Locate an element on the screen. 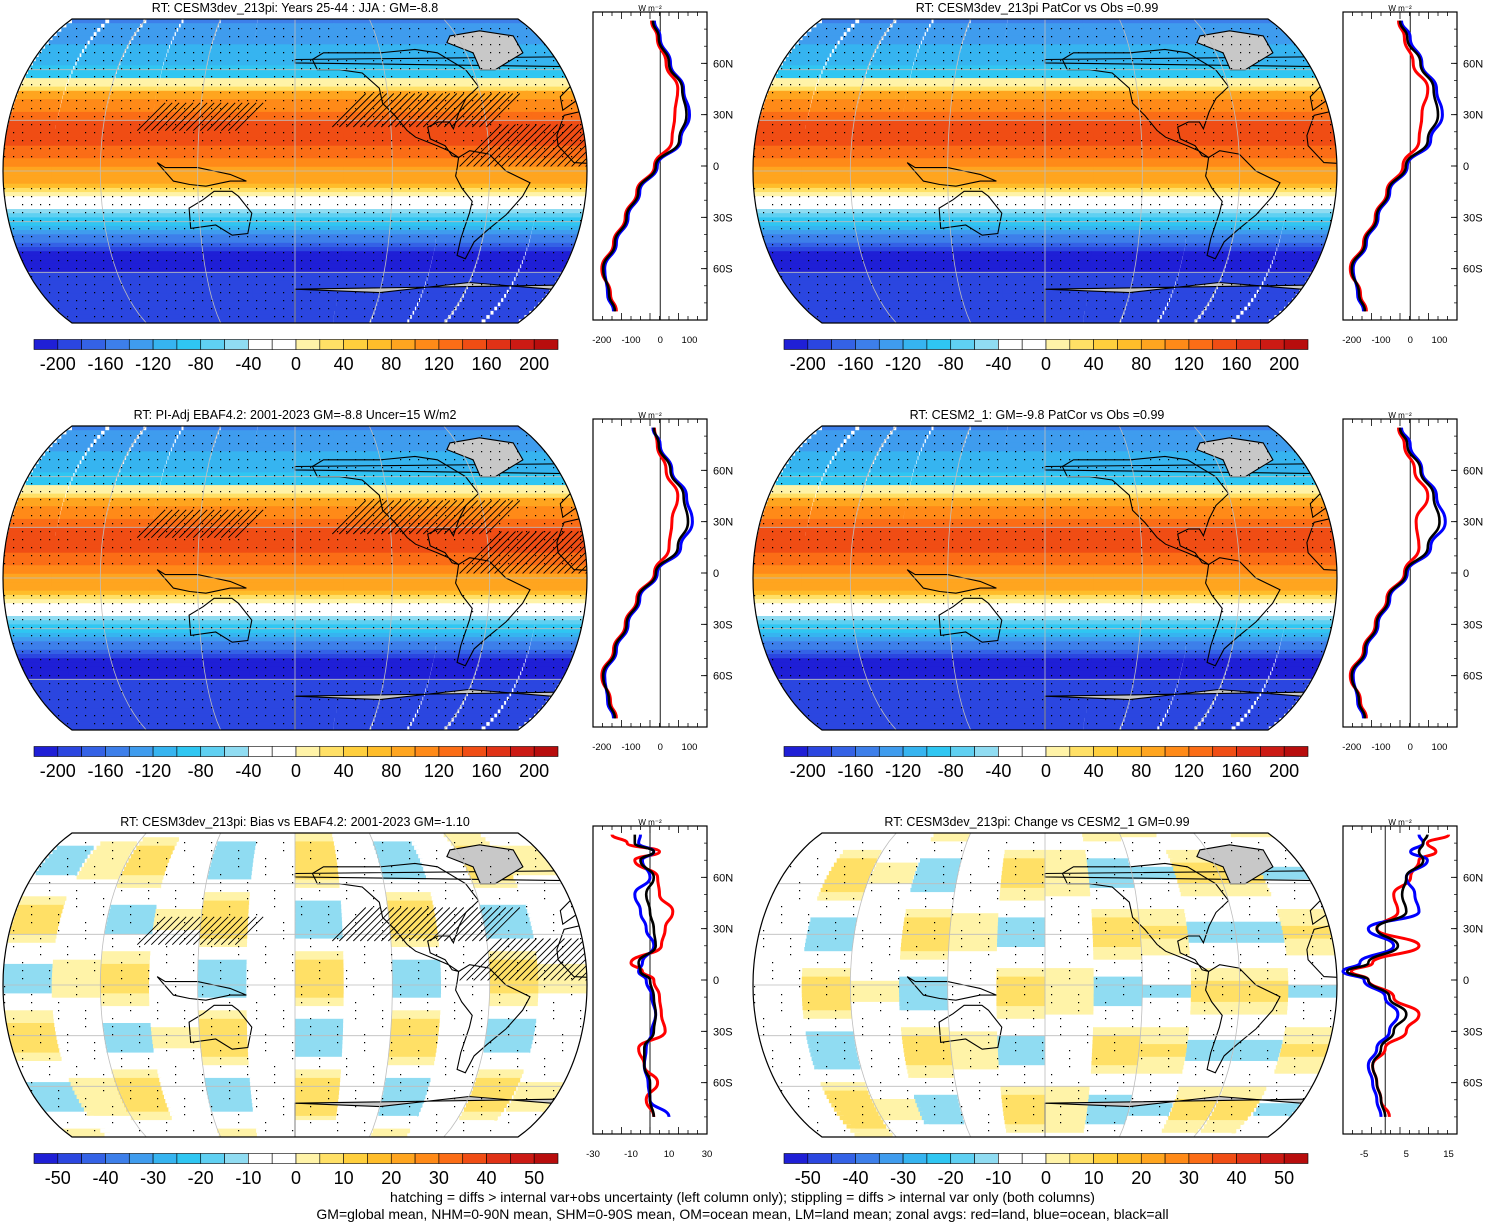 The width and height of the screenshot is (1485, 1222). colorbar-tick-label: 30 is located at coordinates (439, 1178).